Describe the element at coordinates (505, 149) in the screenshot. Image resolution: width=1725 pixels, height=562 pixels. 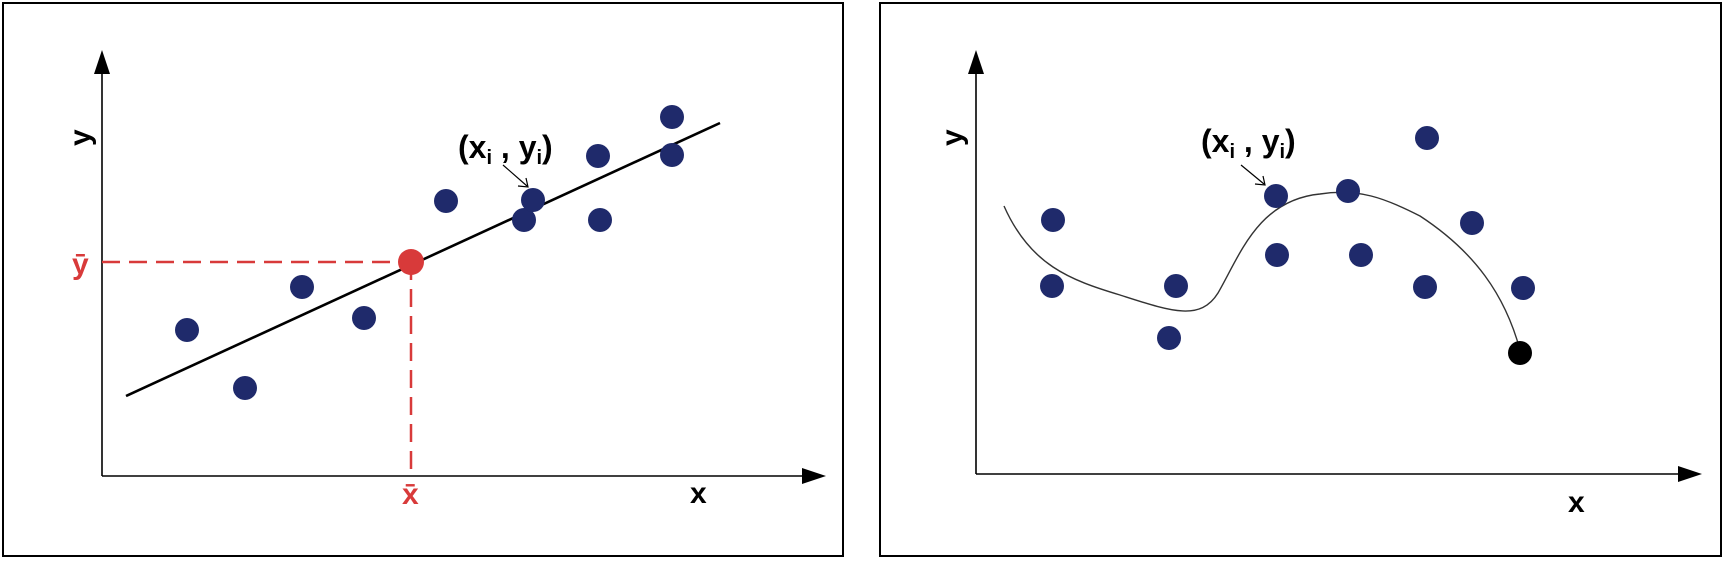
I see `left-point-annotation: (xi , yi)` at that location.